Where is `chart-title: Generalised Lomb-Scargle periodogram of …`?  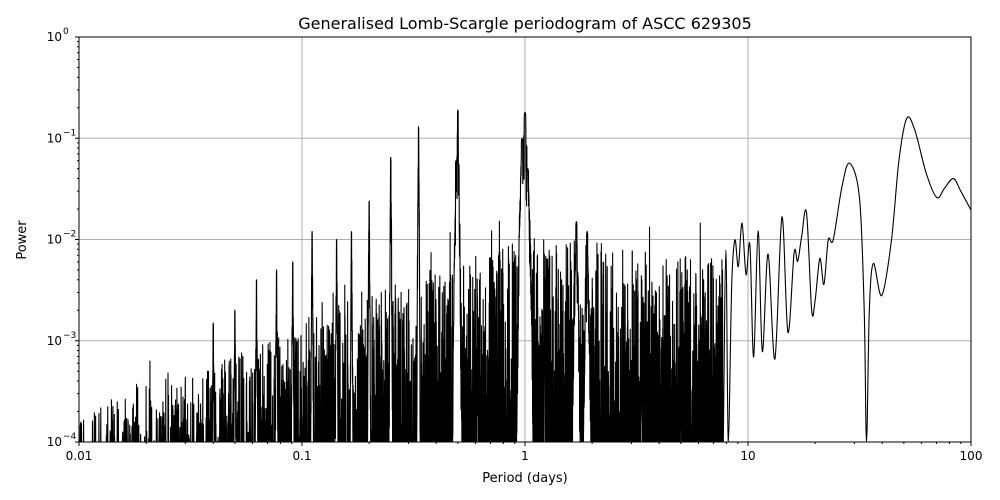
chart-title: Generalised Lomb-Scargle periodogram of … is located at coordinates (525, 23).